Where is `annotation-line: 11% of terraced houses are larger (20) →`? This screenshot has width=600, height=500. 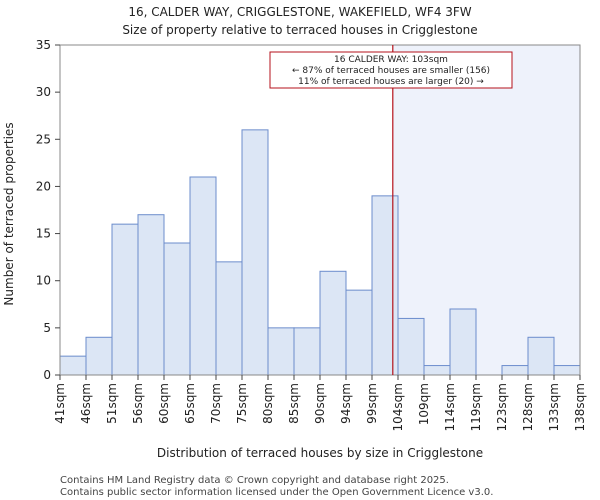 annotation-line: 11% of terraced houses are larger (20) → is located at coordinates (391, 82).